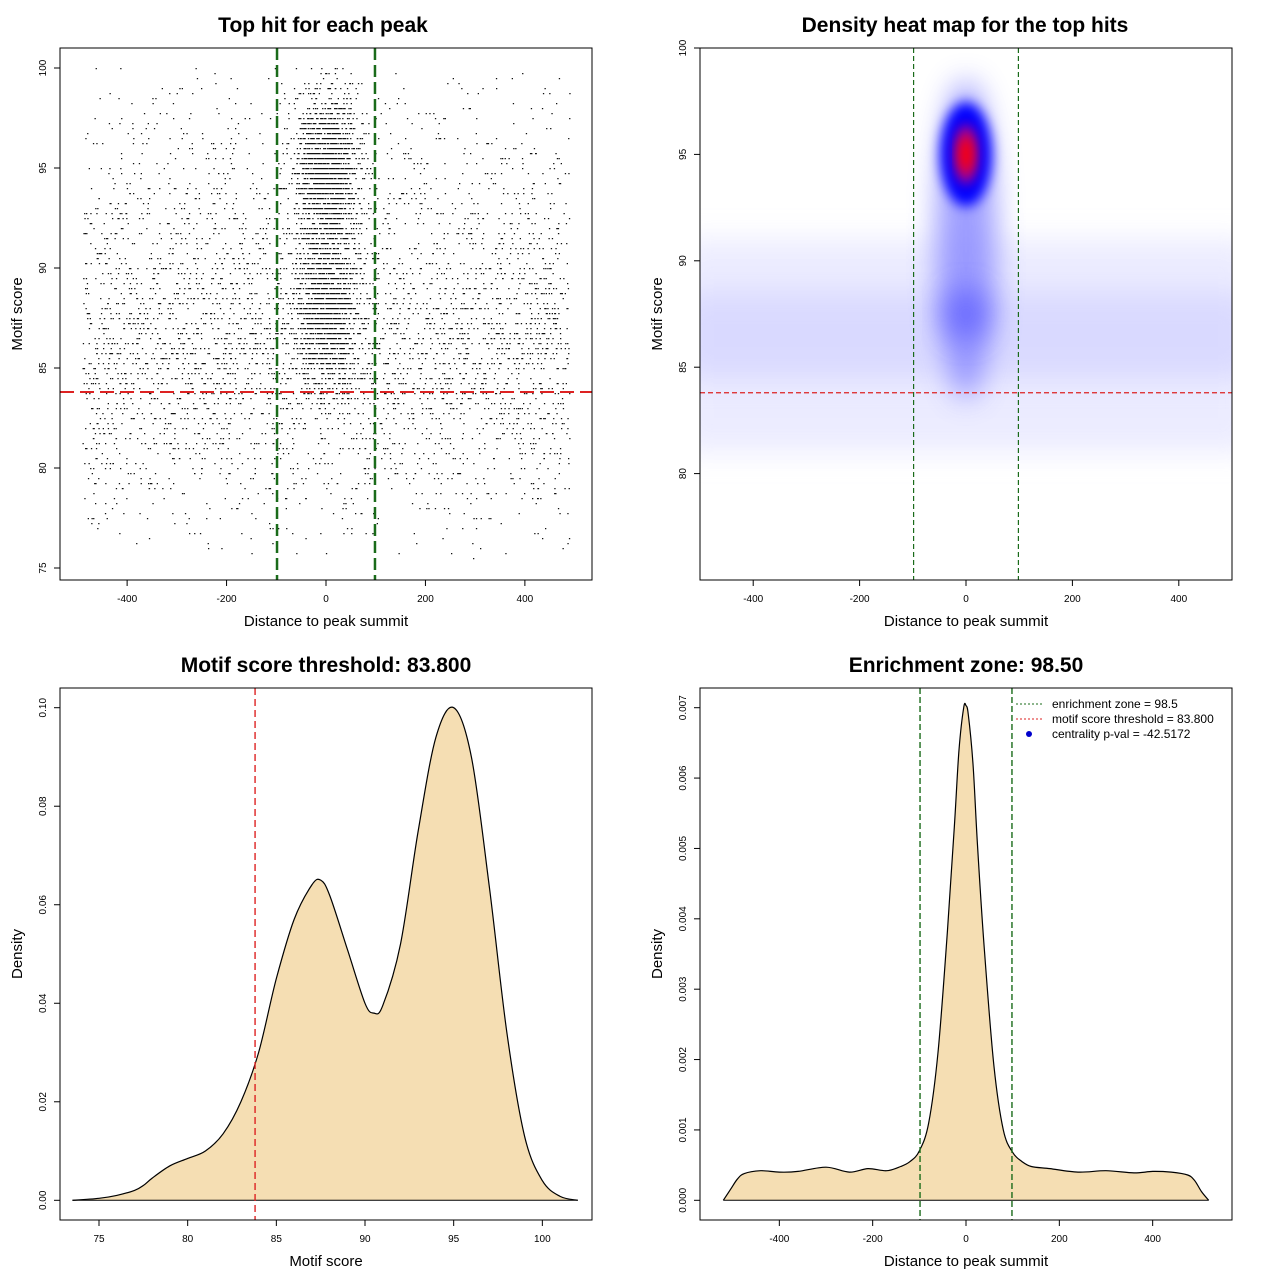  Describe the element at coordinates (1178, 599) in the screenshot. I see `heatmap-x-tick-label: 400` at that location.